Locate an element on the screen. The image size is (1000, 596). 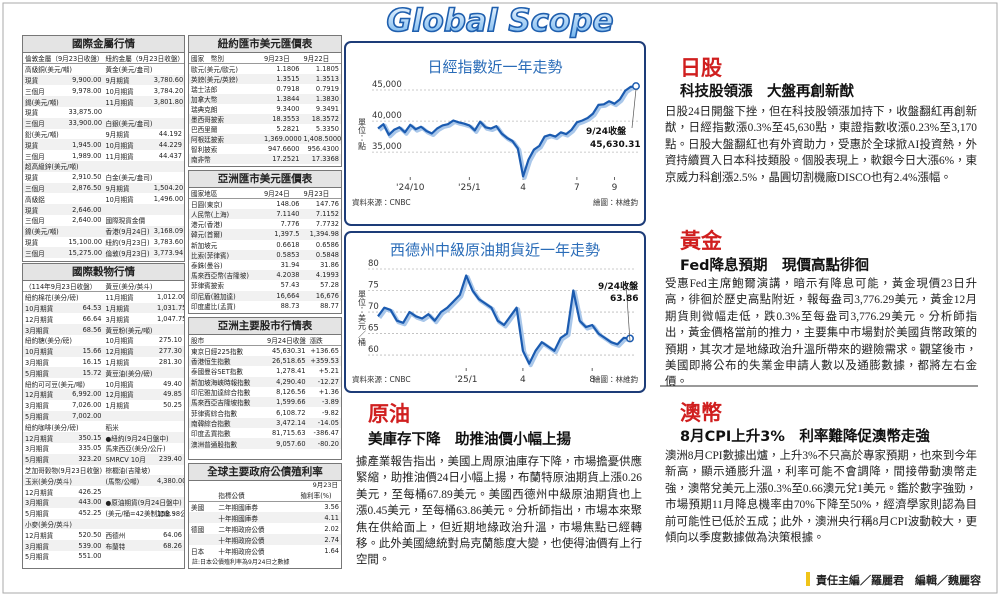
table-header-cell: 9月23日 is located at coordinates (321, 193).